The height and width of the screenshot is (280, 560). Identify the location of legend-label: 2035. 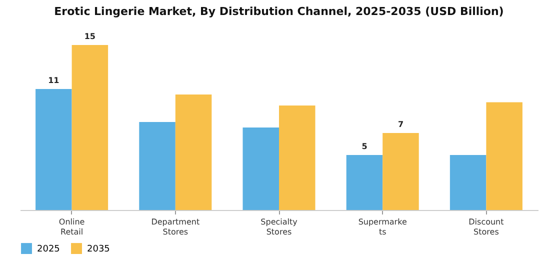
(98, 249).